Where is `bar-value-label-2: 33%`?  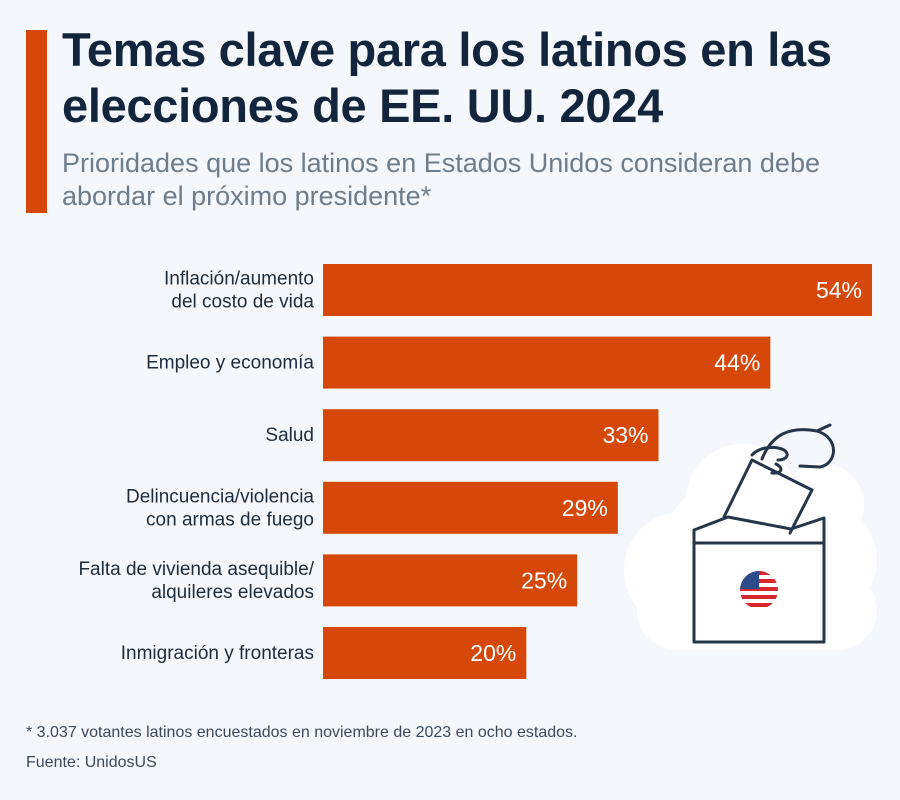 bar-value-label-2: 33% is located at coordinates (625, 435).